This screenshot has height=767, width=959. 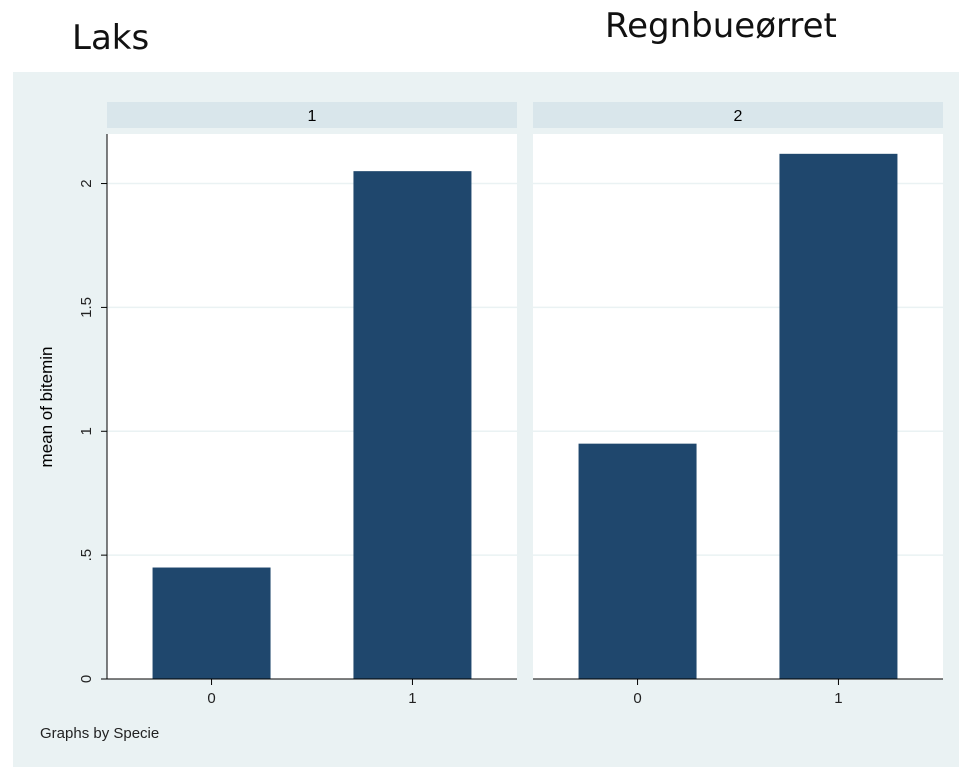 I want to click on overlay-title-laks: Laks, so click(x=111, y=38).